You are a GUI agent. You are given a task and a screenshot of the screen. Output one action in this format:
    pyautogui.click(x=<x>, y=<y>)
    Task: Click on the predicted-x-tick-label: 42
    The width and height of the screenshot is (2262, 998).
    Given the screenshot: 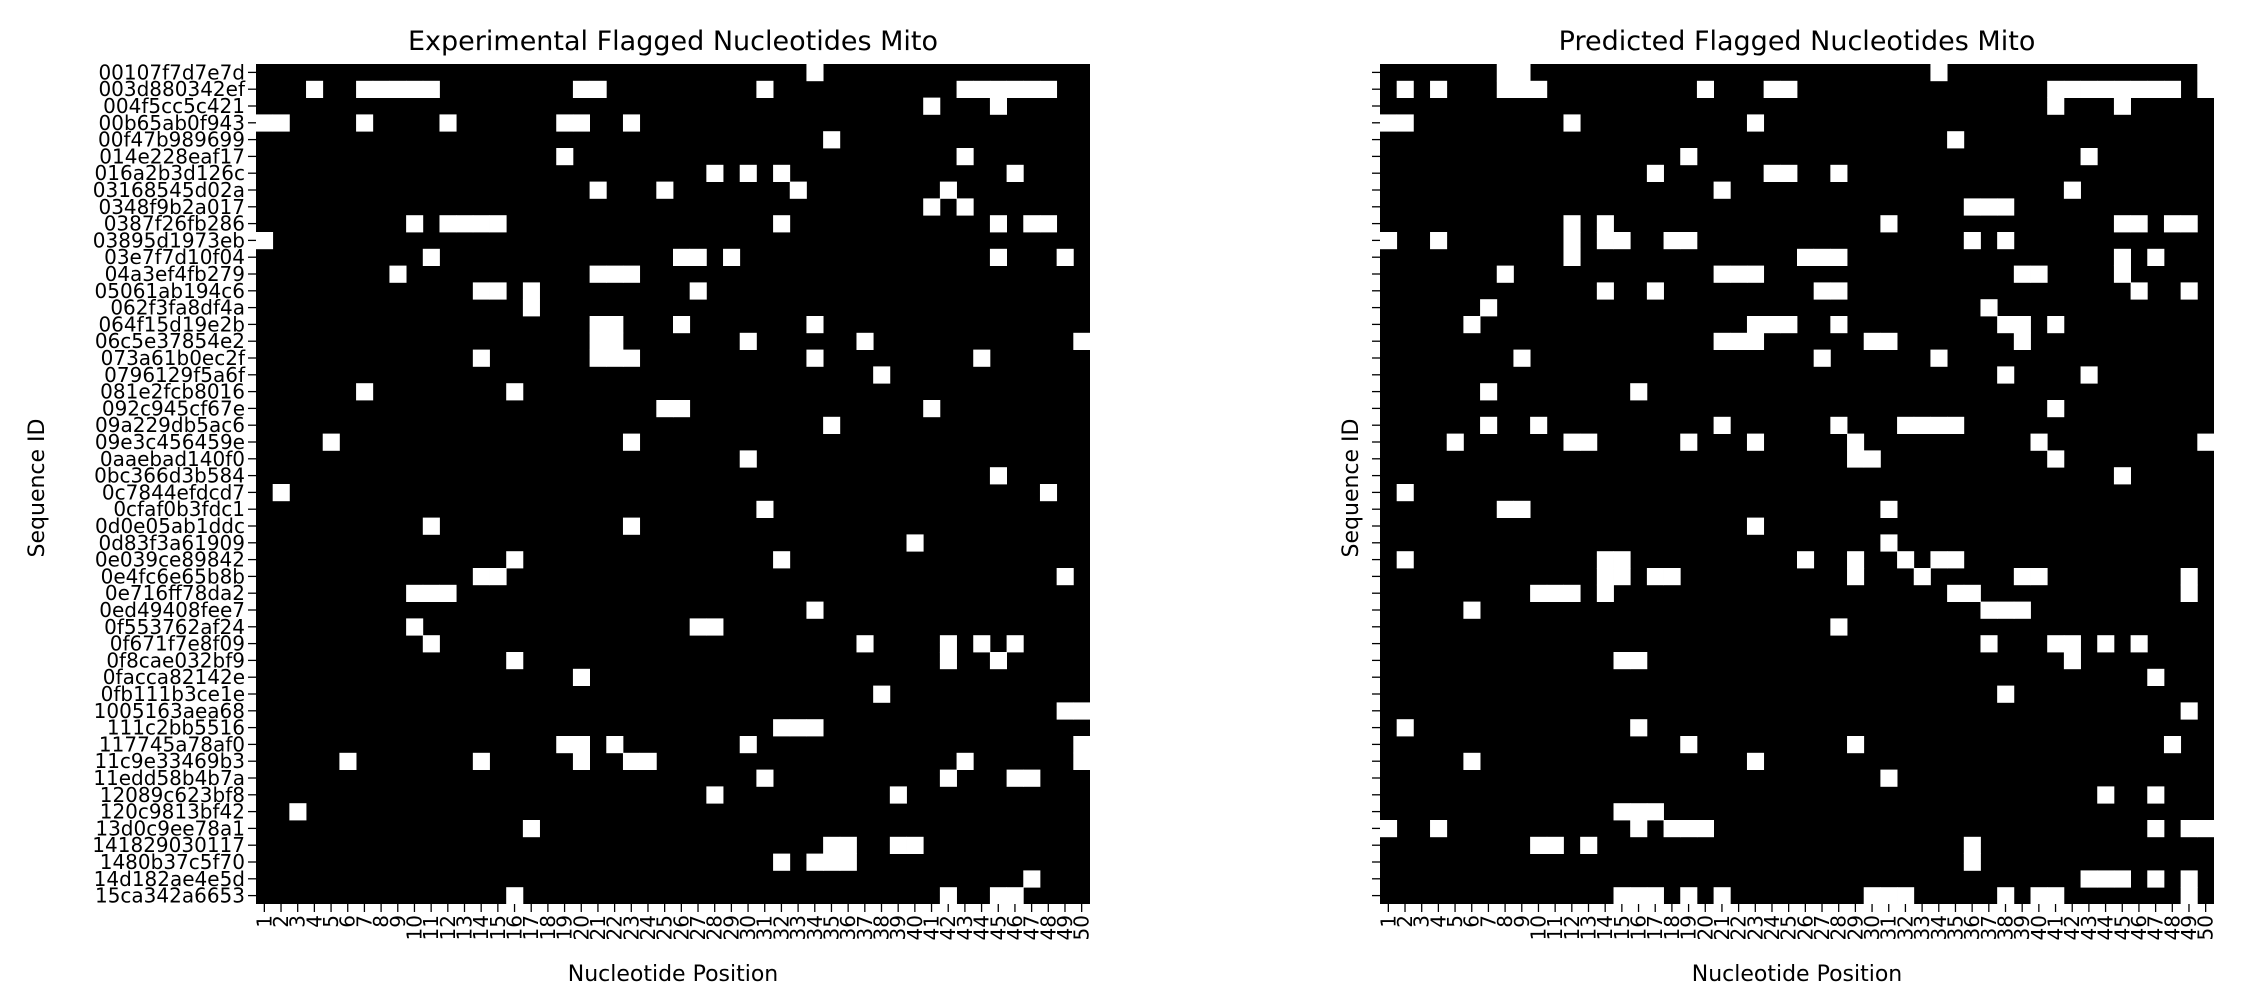 What is the action you would take?
    pyautogui.click(x=2072, y=927)
    